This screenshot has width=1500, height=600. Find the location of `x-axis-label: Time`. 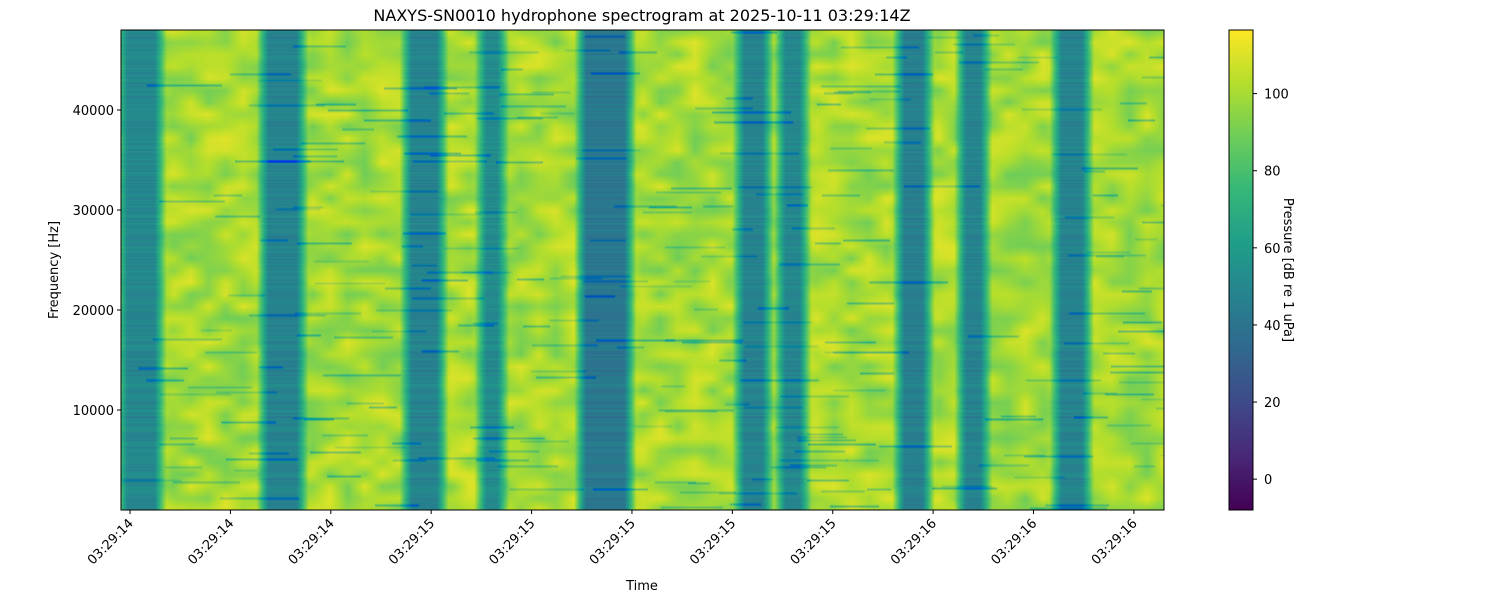

x-axis-label: Time is located at coordinates (641, 586).